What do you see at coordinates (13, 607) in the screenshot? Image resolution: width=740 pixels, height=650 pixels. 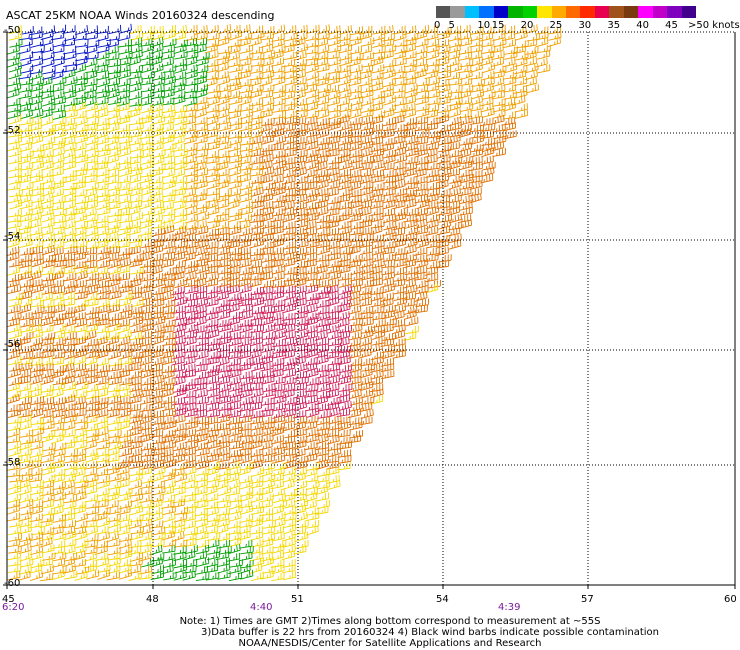 I see `time-label: 6:20` at bounding box center [13, 607].